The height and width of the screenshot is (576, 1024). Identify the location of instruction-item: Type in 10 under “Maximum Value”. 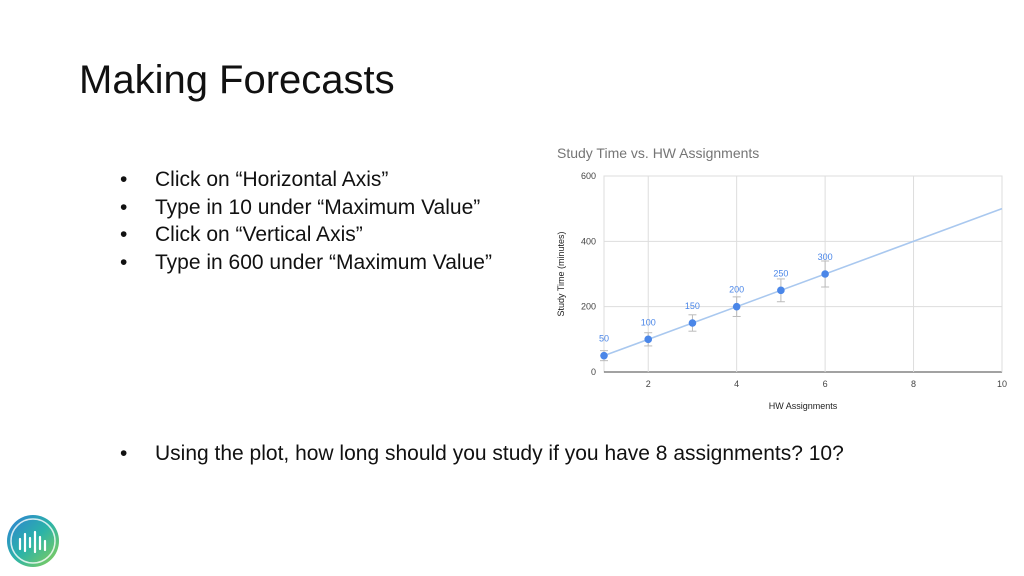
(305, 208).